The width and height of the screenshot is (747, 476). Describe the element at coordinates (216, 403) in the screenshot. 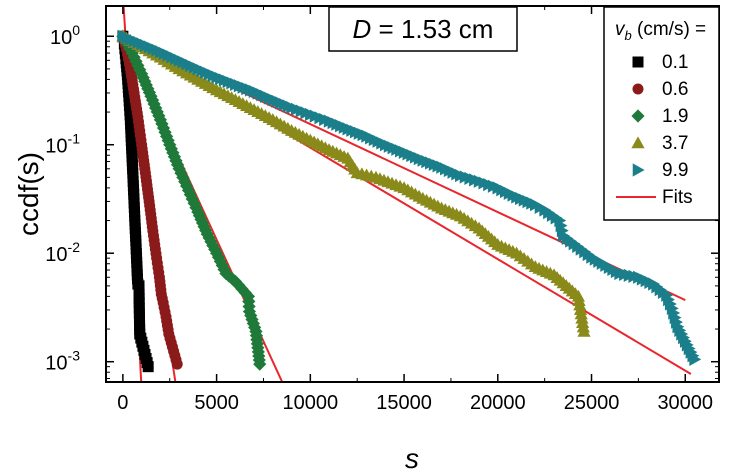

I see `x-tick-label: 5000` at that location.